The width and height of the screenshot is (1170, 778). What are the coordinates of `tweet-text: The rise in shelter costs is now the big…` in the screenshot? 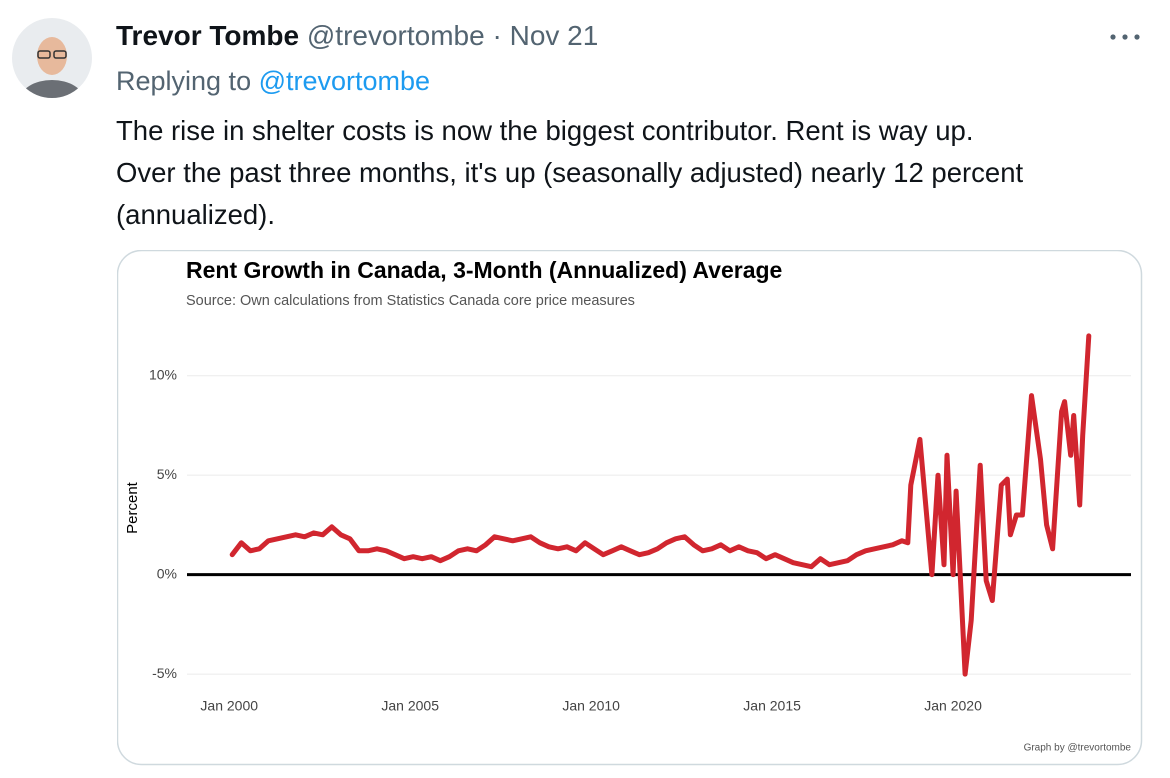 It's located at (569, 173).